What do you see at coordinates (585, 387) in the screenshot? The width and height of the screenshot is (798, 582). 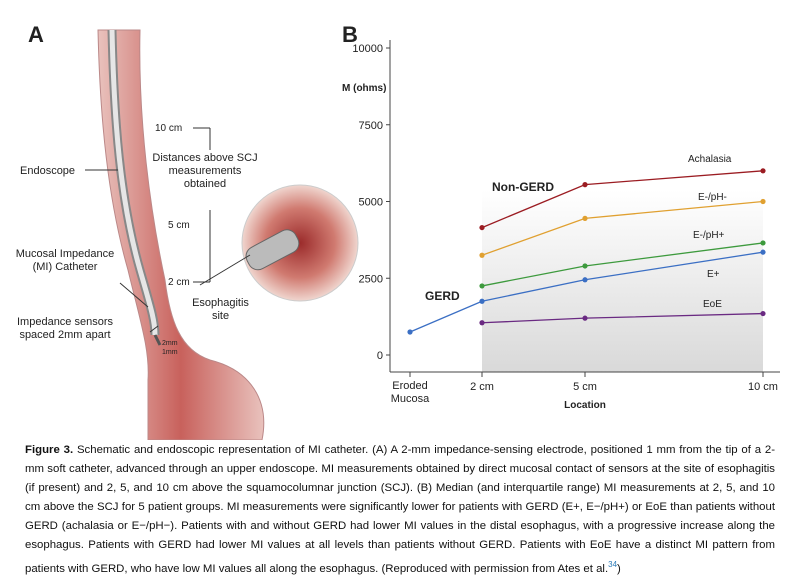 I see `x-tick-label: 5 cm` at bounding box center [585, 387].